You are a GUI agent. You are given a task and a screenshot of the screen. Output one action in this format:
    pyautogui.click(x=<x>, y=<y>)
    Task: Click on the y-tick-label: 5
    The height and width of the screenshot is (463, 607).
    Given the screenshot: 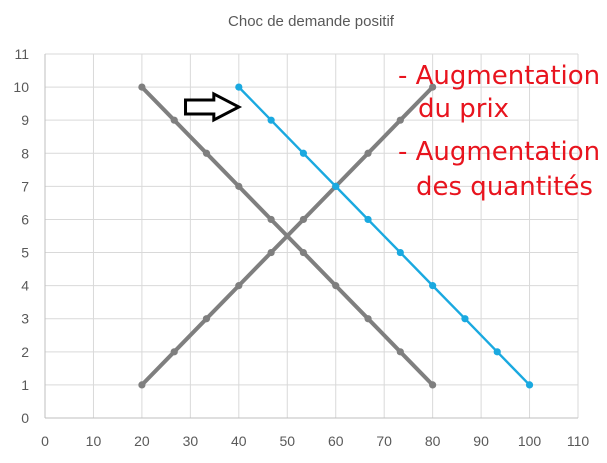 What is the action you would take?
    pyautogui.click(x=25, y=253)
    